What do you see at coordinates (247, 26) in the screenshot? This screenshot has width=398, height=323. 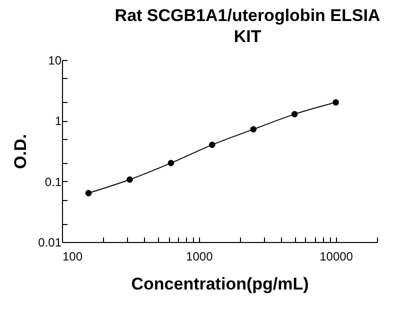 I see `chart-title: Rat SCGB1A1/uteroglobin ELSIA KIT` at bounding box center [247, 26].